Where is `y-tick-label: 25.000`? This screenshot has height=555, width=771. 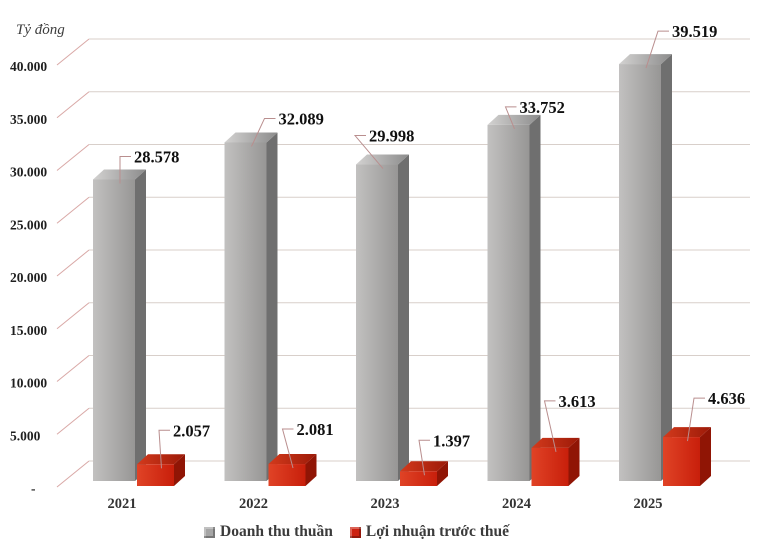 y-tick-label: 25.000 is located at coordinates (28, 224).